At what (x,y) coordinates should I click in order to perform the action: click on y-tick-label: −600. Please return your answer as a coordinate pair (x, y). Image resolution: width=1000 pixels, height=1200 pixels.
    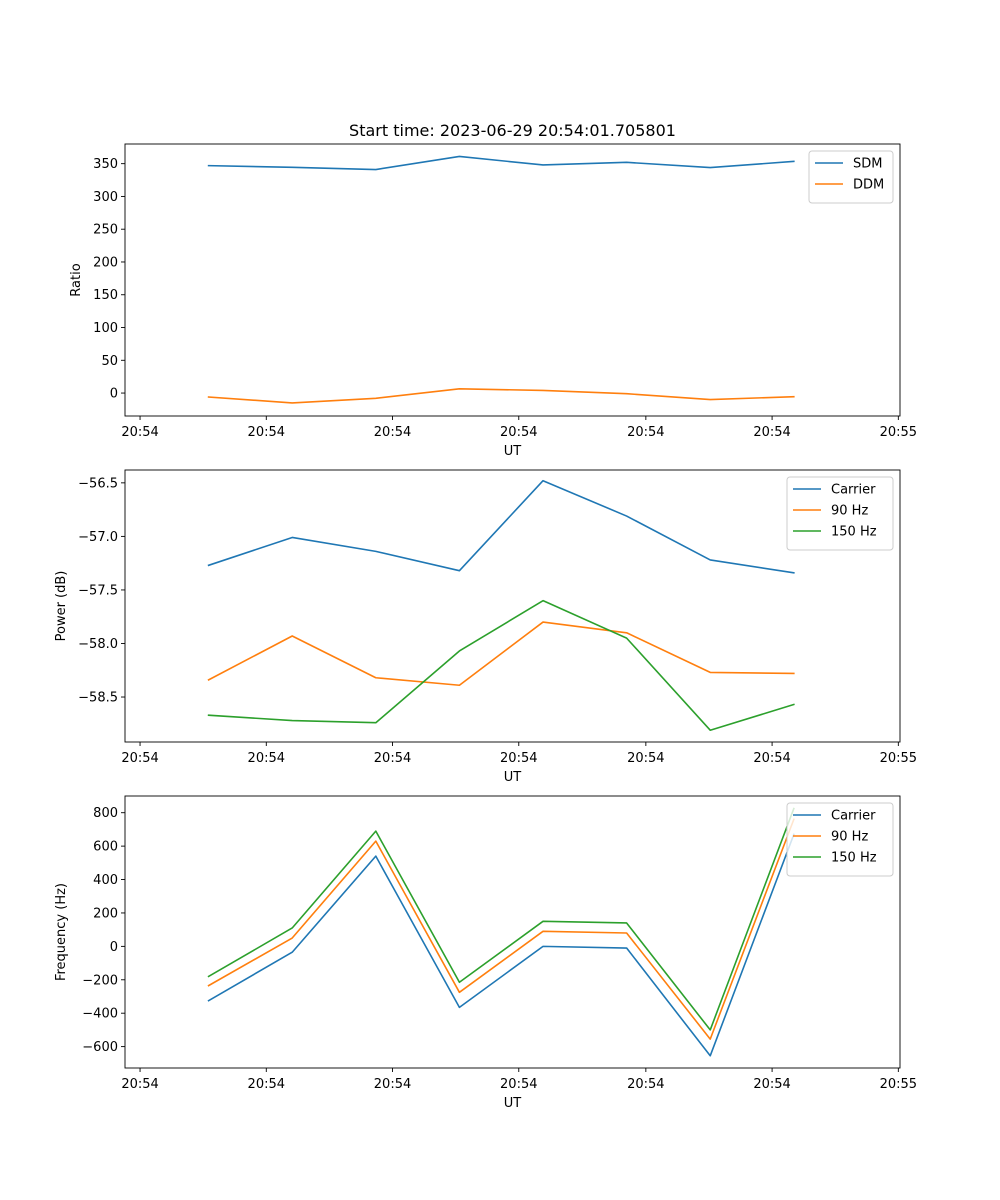
    Looking at the image, I should click on (100, 1047).